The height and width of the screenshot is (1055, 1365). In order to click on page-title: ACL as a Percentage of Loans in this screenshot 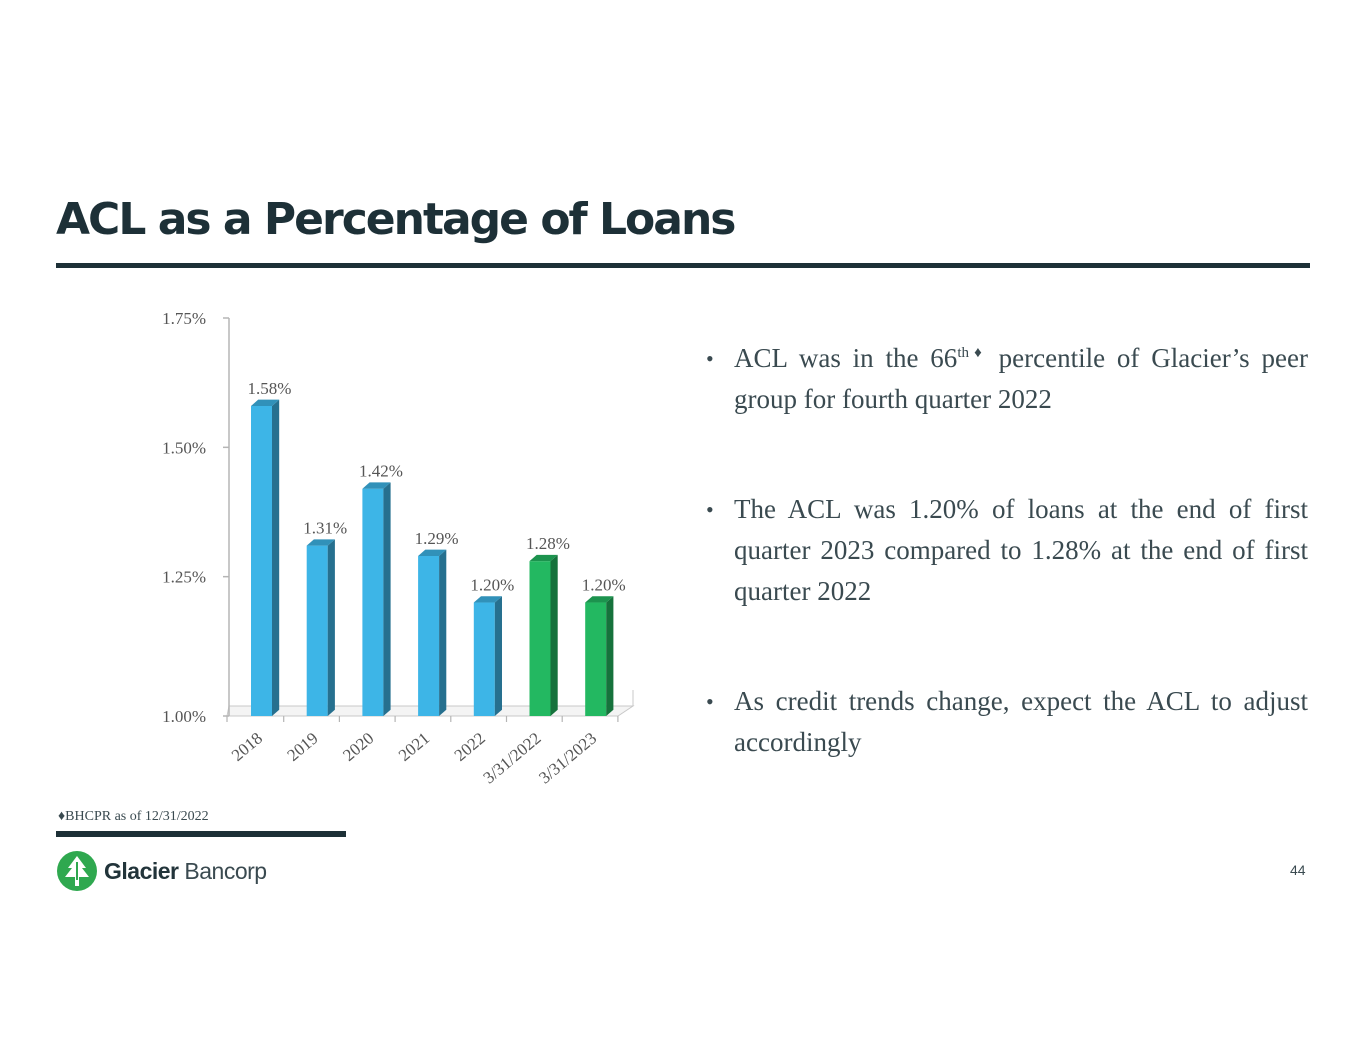, I will do `click(396, 219)`.